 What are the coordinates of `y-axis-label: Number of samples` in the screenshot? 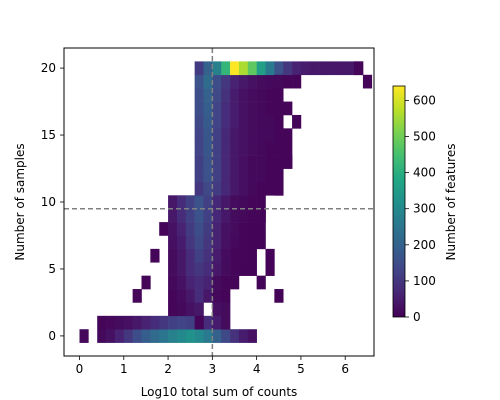 It's located at (20, 201).